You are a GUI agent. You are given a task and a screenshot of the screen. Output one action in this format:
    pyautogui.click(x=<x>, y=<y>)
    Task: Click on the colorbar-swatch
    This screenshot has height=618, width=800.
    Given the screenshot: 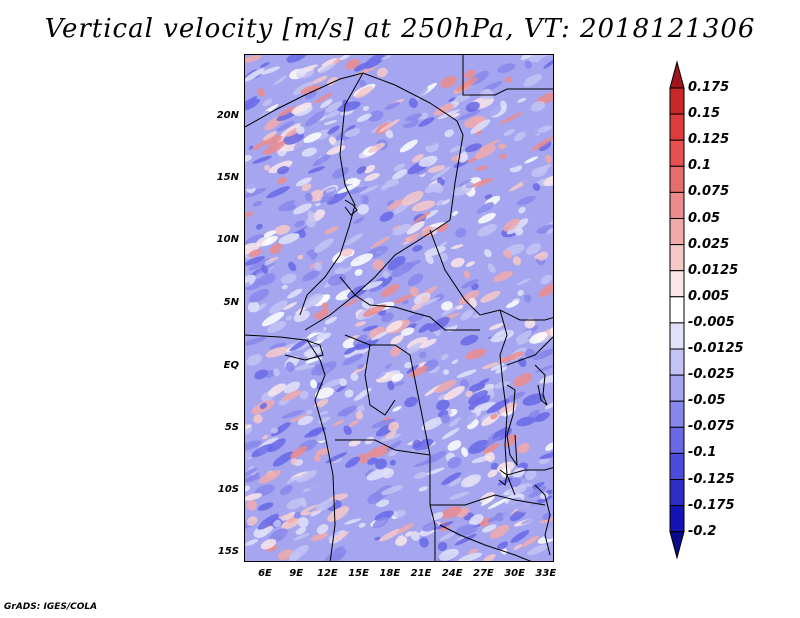 What is the action you would take?
    pyautogui.click(x=677, y=284)
    